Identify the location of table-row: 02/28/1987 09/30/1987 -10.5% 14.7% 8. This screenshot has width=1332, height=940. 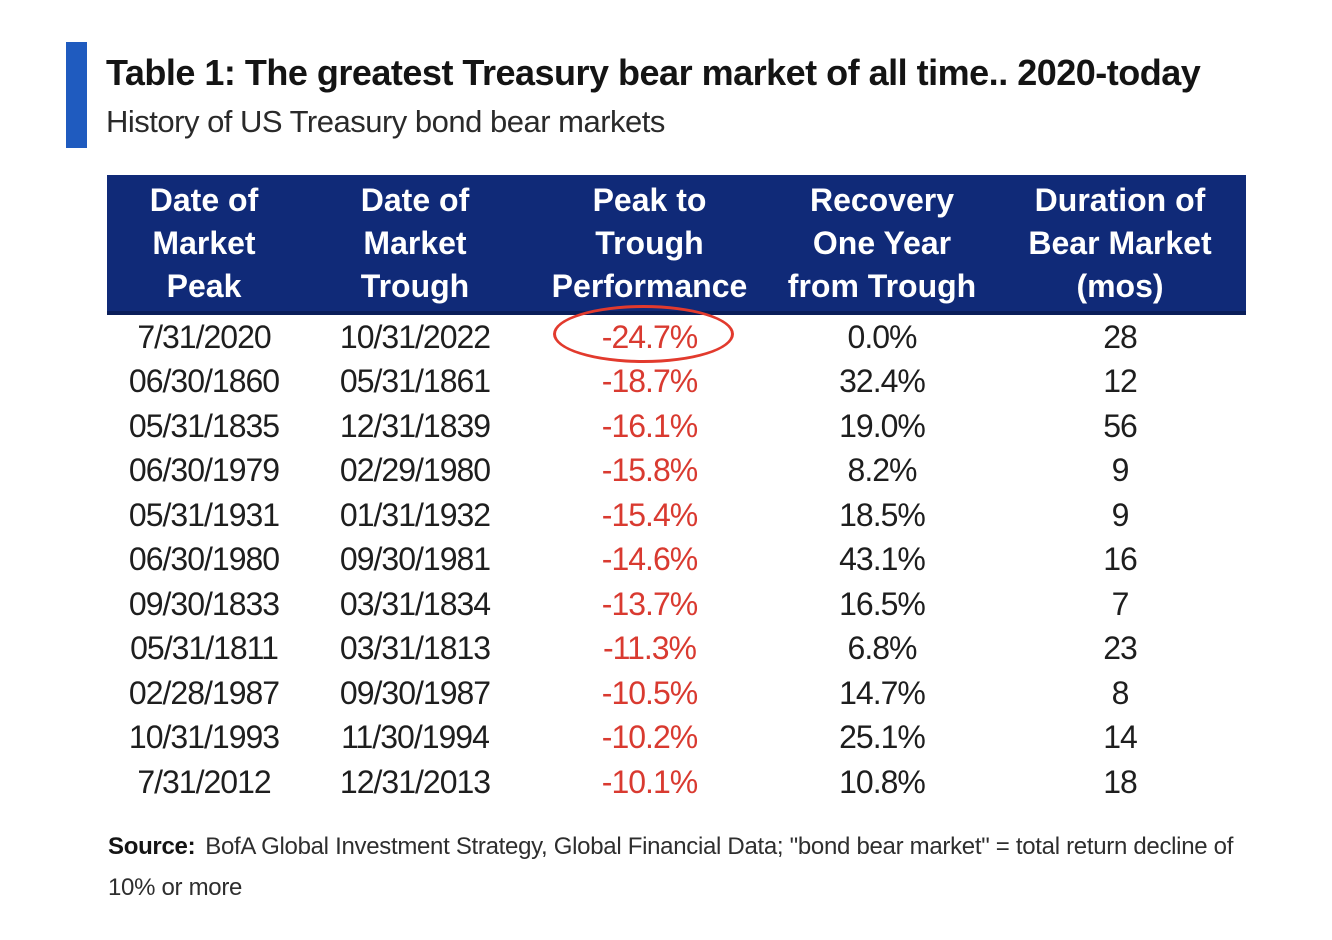
(676, 693).